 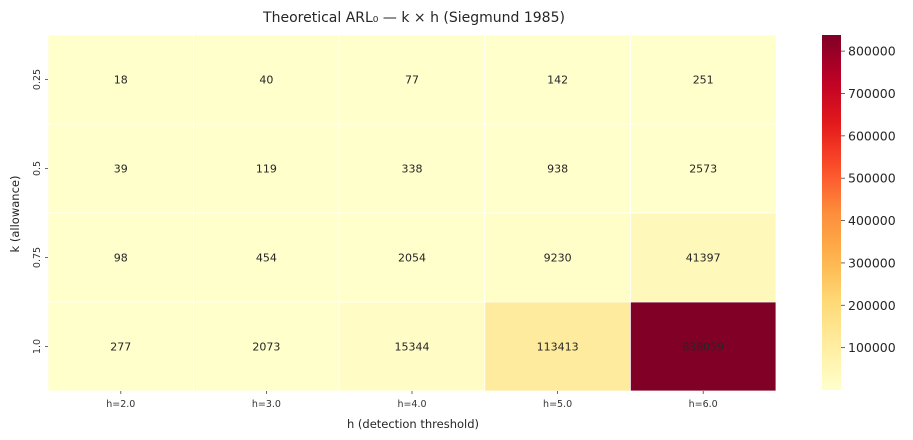 I want to click on cell-value-r0-c1: 40, so click(x=266, y=80).